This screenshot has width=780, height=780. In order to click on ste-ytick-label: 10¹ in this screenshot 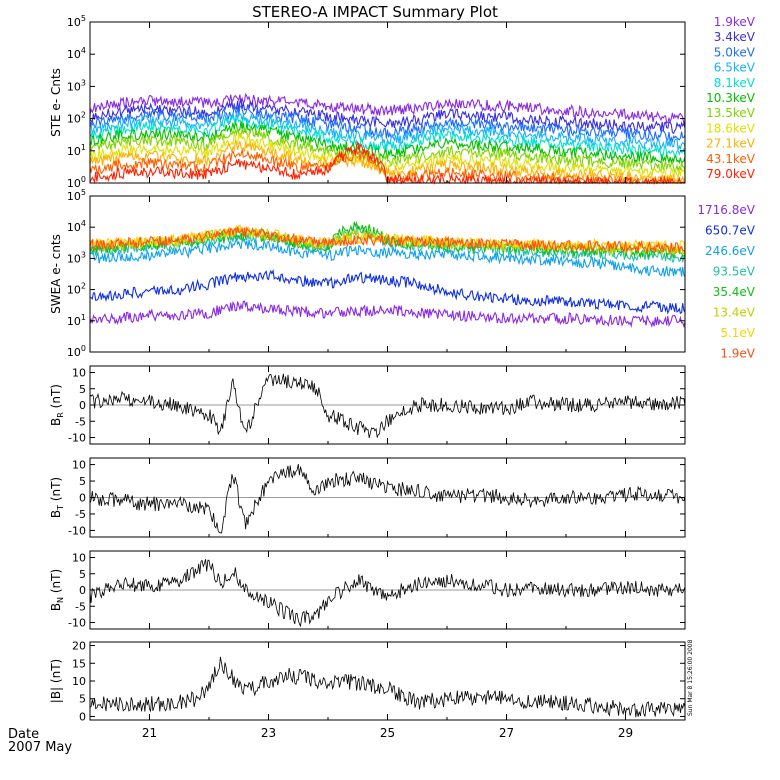, I will do `click(76, 150)`.